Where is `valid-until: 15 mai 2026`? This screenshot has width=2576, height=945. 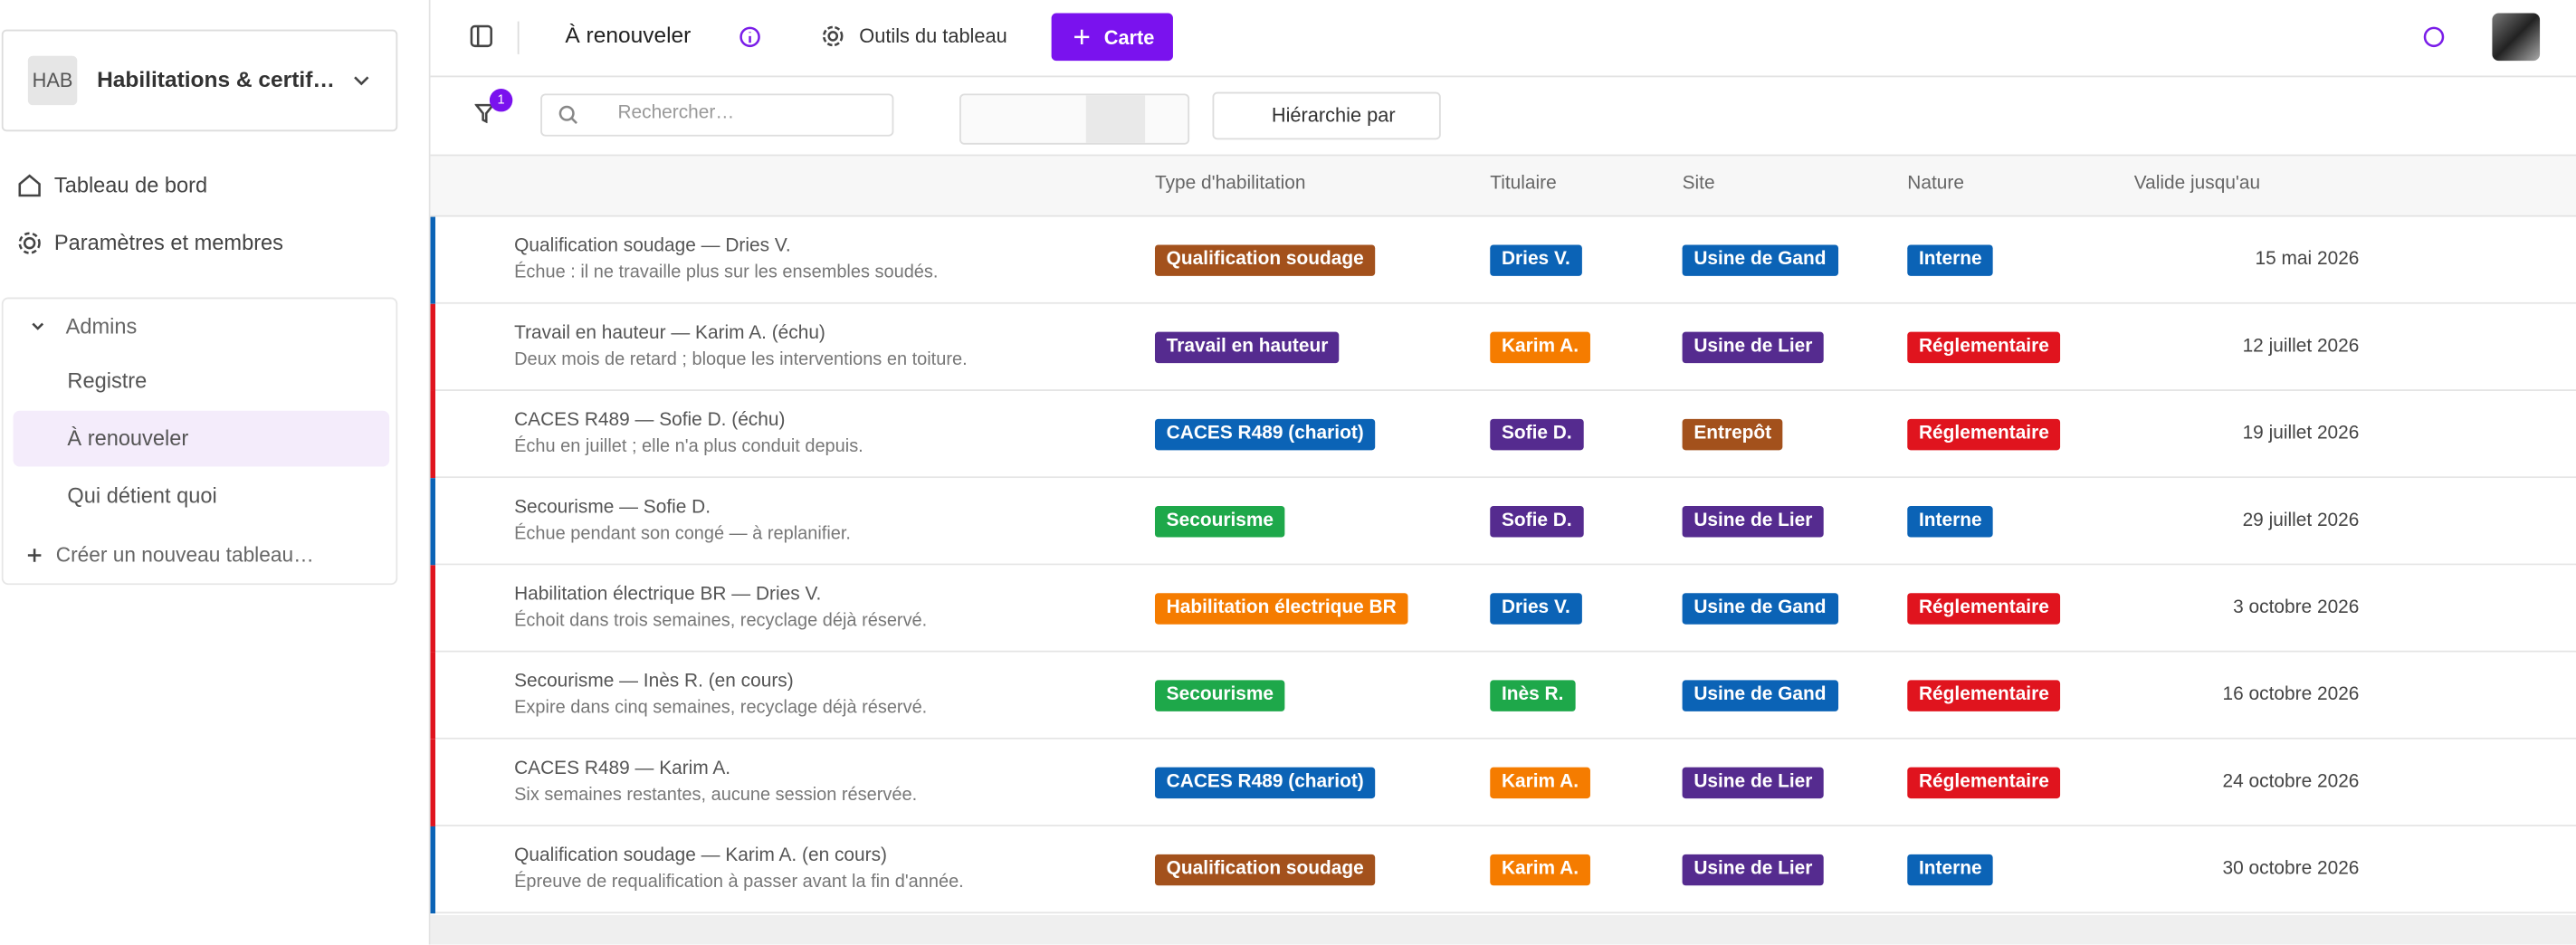 valid-until: 15 mai 2026 is located at coordinates (2307, 259).